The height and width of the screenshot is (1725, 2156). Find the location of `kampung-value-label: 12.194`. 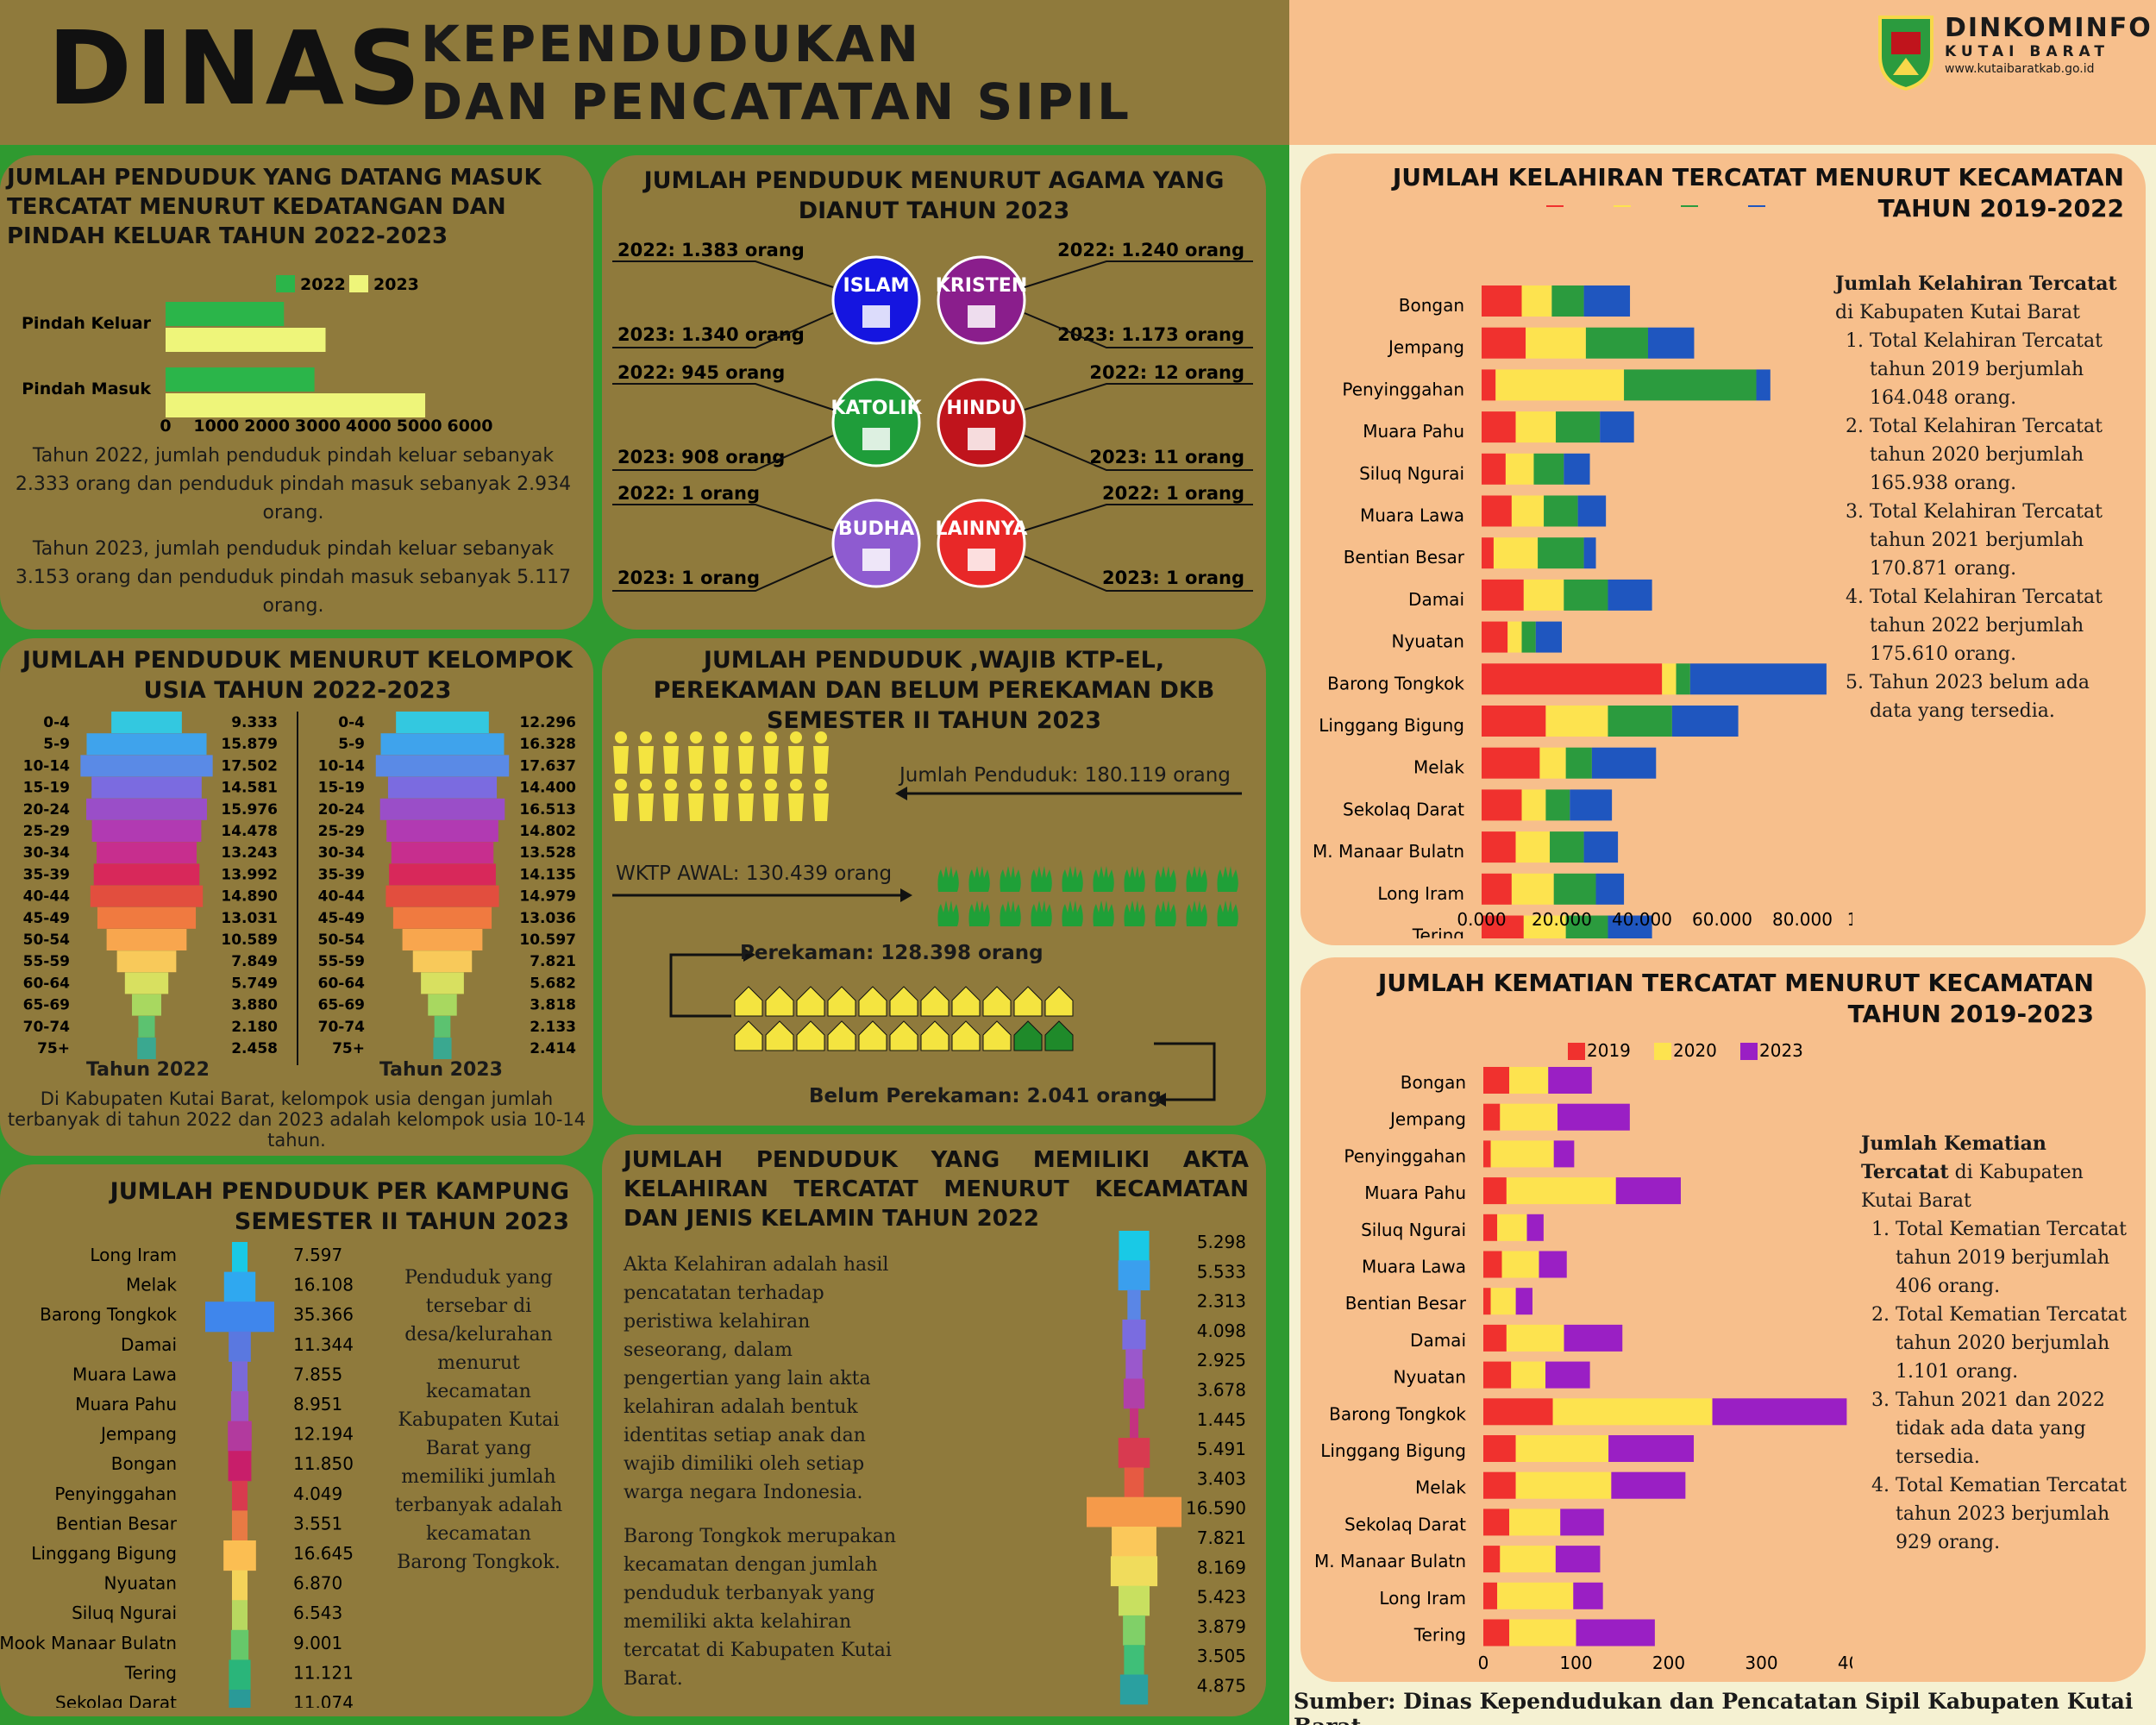

kampung-value-label: 12.194 is located at coordinates (323, 1434).